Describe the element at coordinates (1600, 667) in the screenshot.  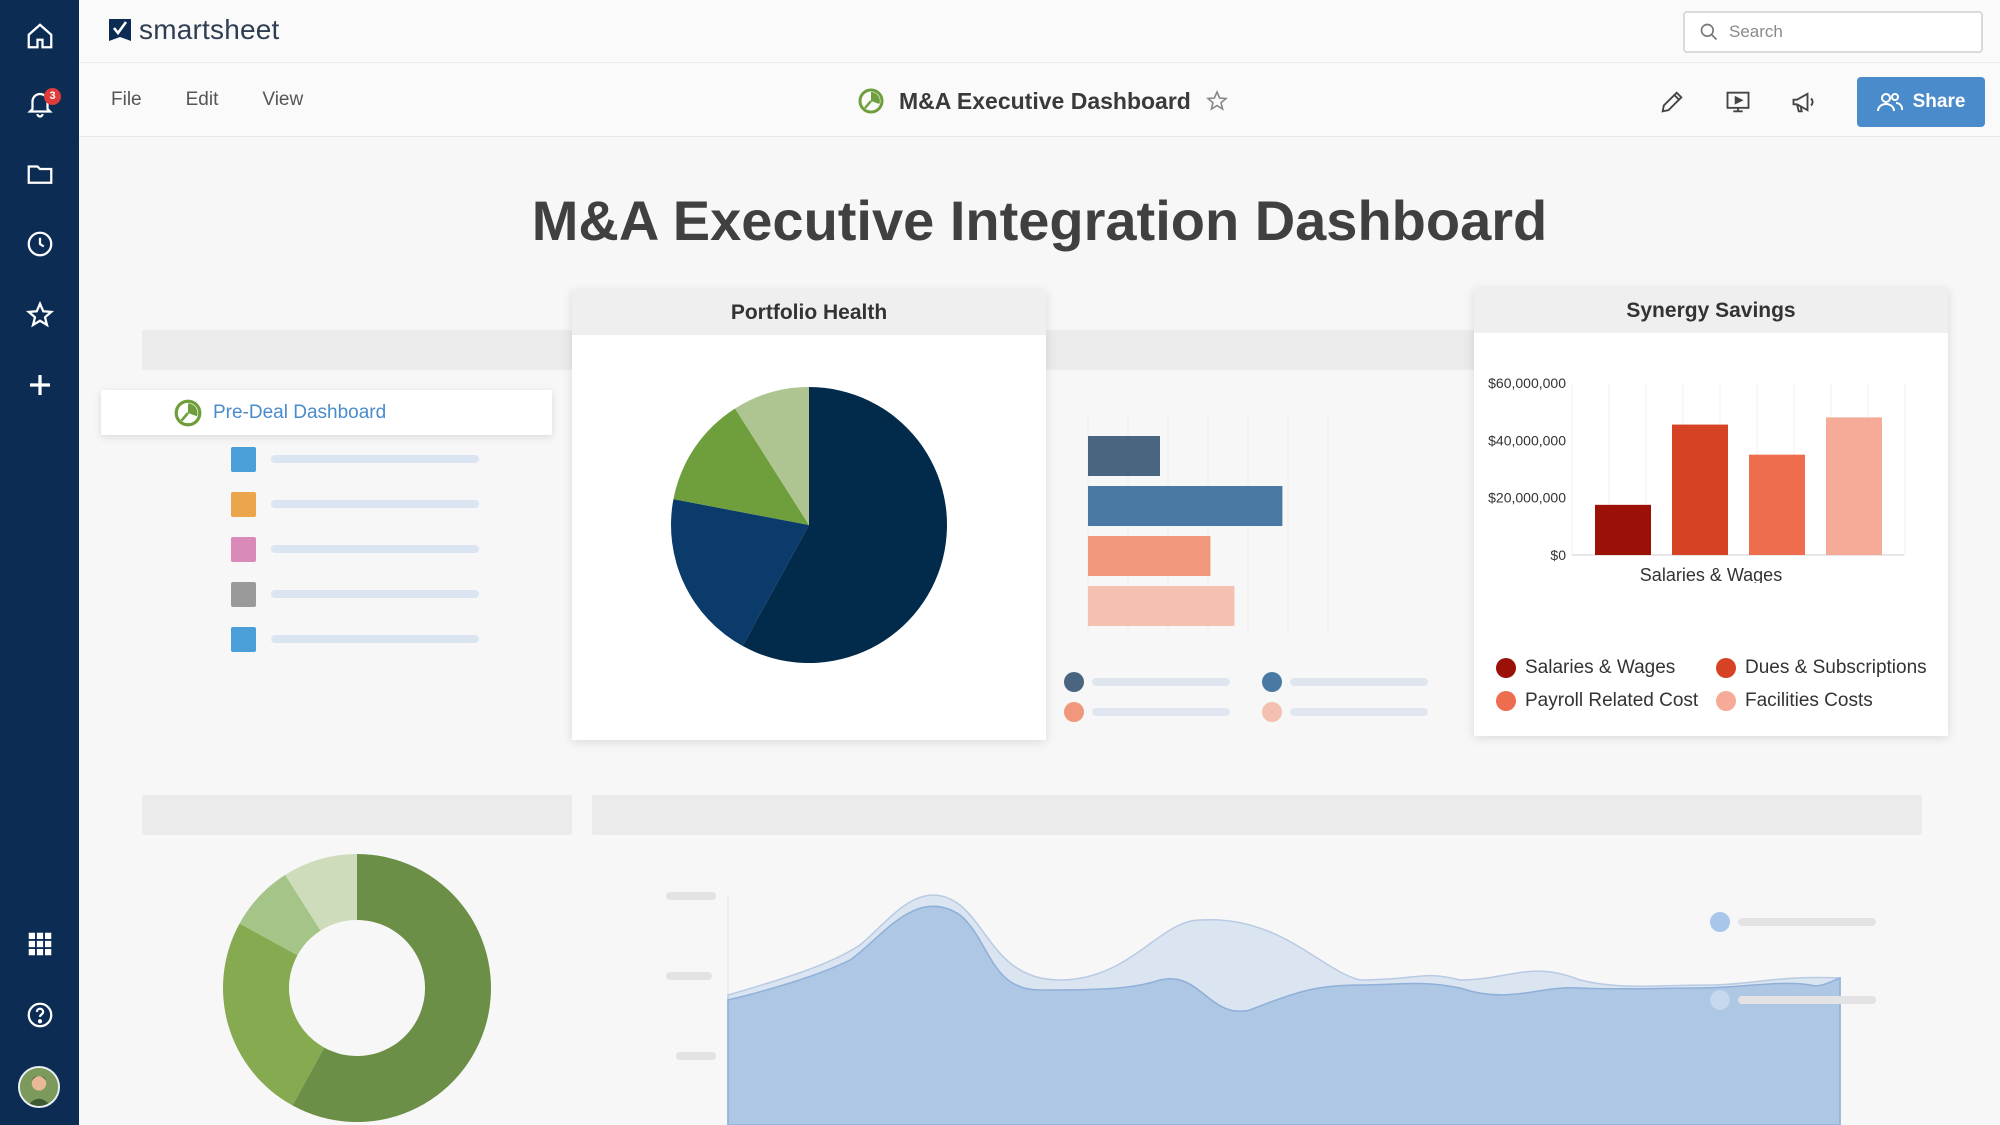
I see `legend-label: Salaries & Wages` at that location.